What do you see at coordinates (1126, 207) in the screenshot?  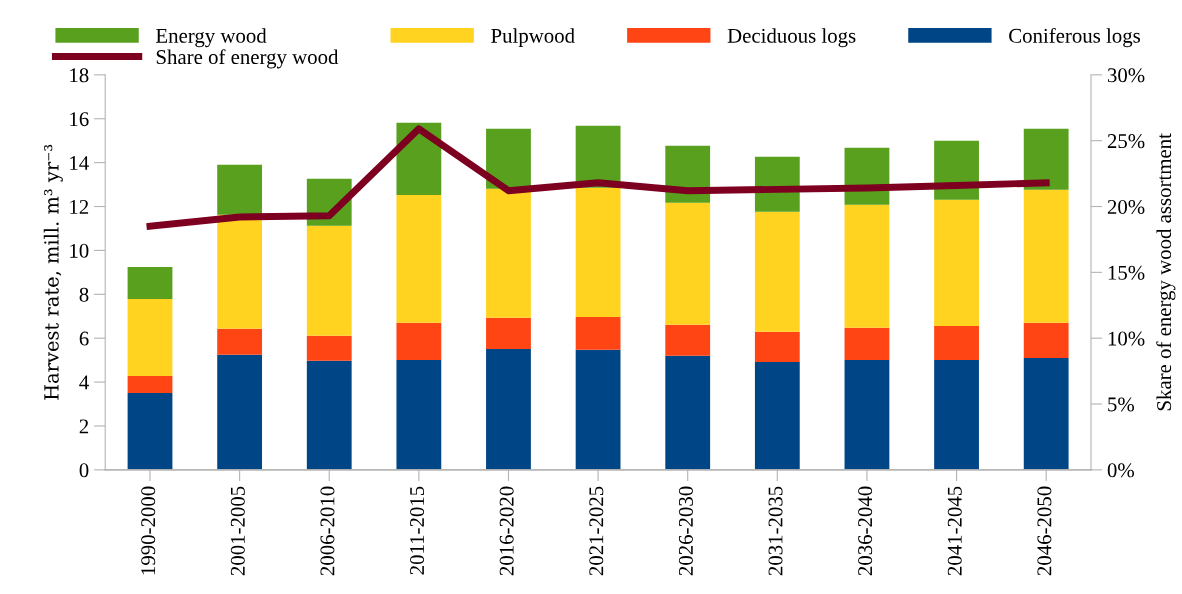 I see `y2-tick-label: 20%` at bounding box center [1126, 207].